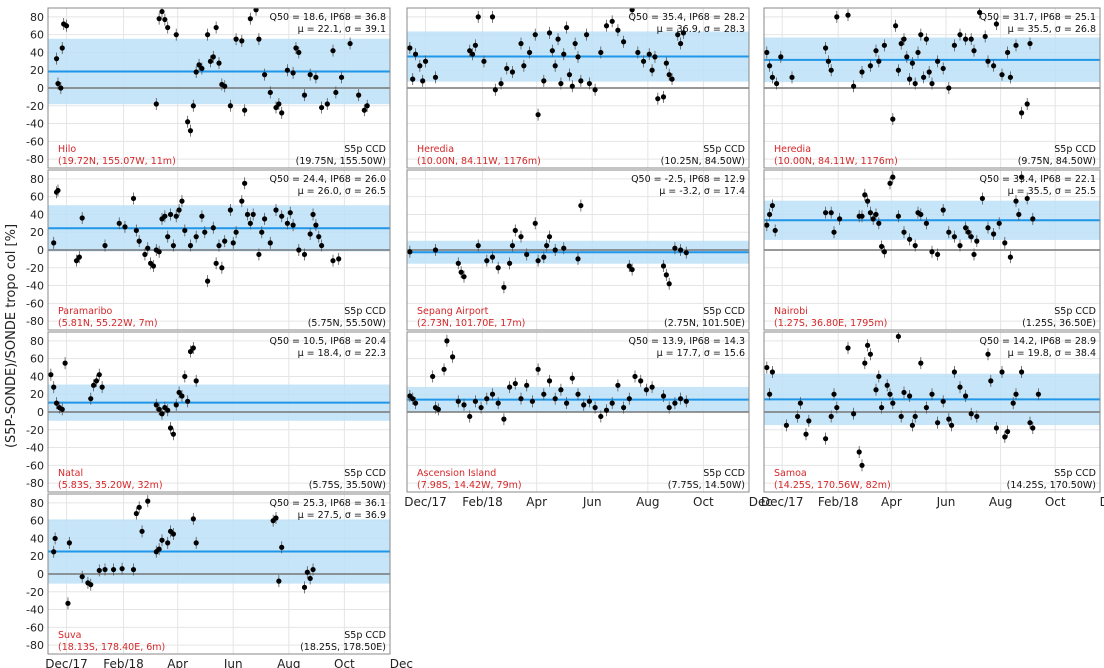 Image resolution: width=1104 pixels, height=668 pixels. Describe the element at coordinates (327, 179) in the screenshot. I see `stats-q50-ip68: Q50 = 24.4, IP68 = 26.0` at that location.